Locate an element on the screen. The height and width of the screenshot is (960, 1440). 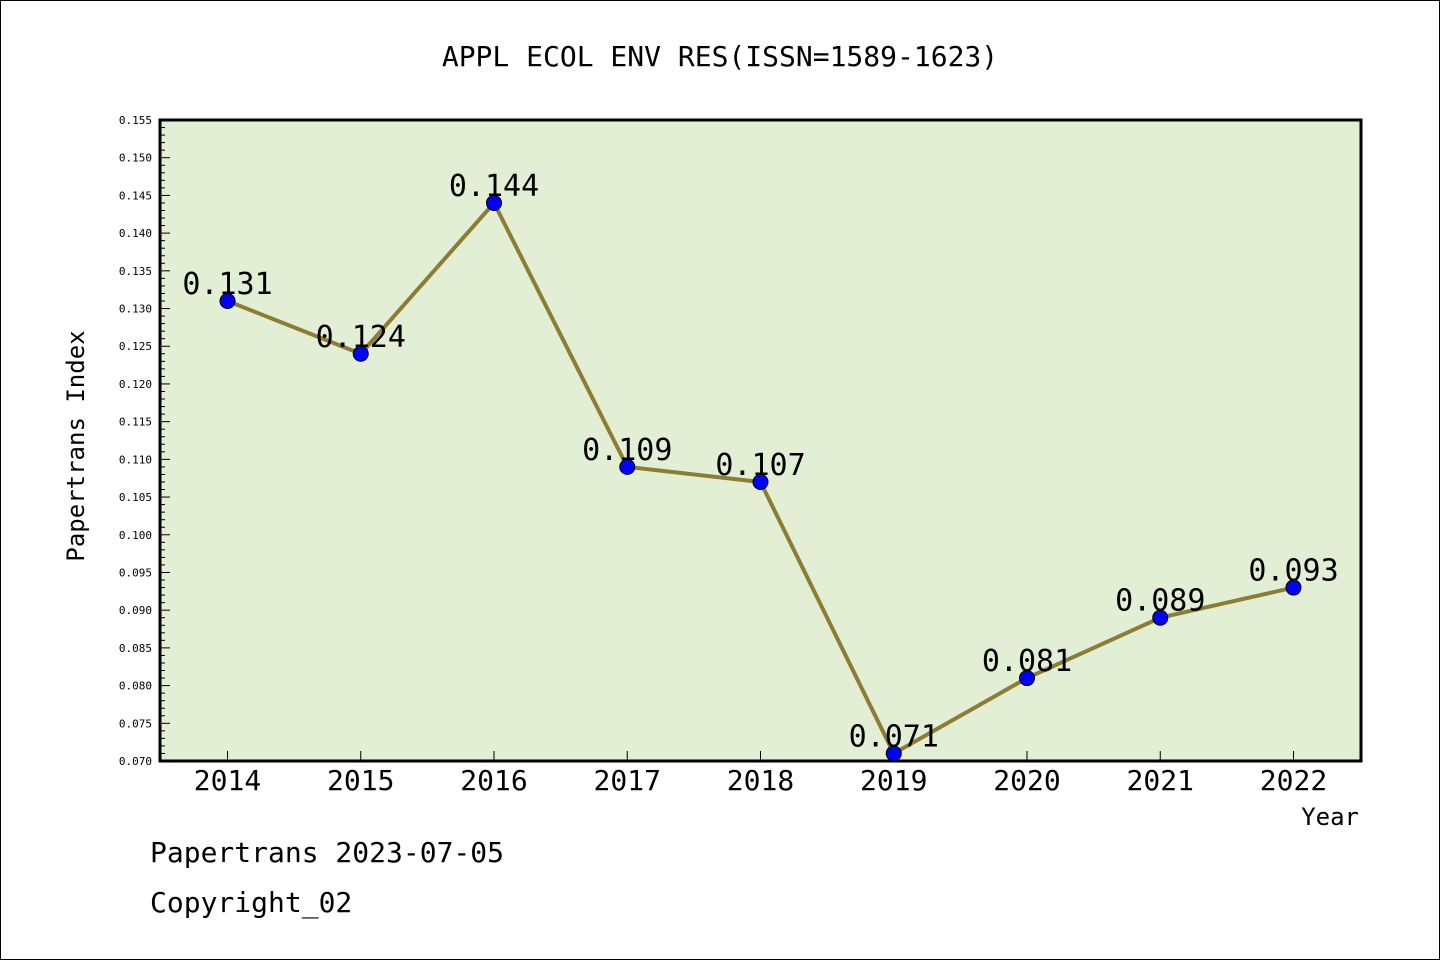
y-tick-label: 0.140 is located at coordinates (135, 233).